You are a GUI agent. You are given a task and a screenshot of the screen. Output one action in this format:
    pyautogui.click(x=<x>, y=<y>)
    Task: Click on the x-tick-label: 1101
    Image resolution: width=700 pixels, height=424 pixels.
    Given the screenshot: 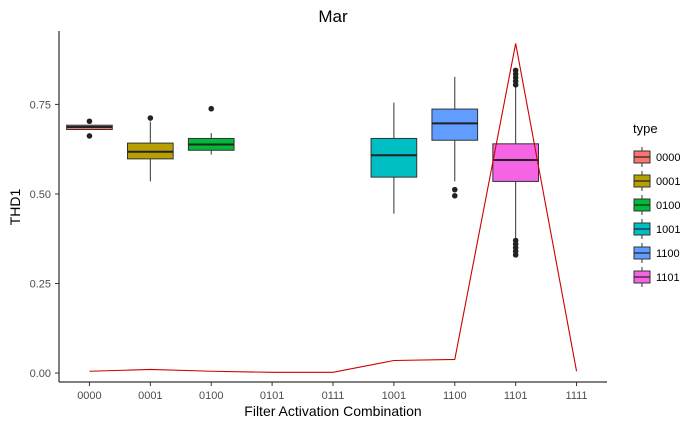 What is the action you would take?
    pyautogui.click(x=516, y=396)
    